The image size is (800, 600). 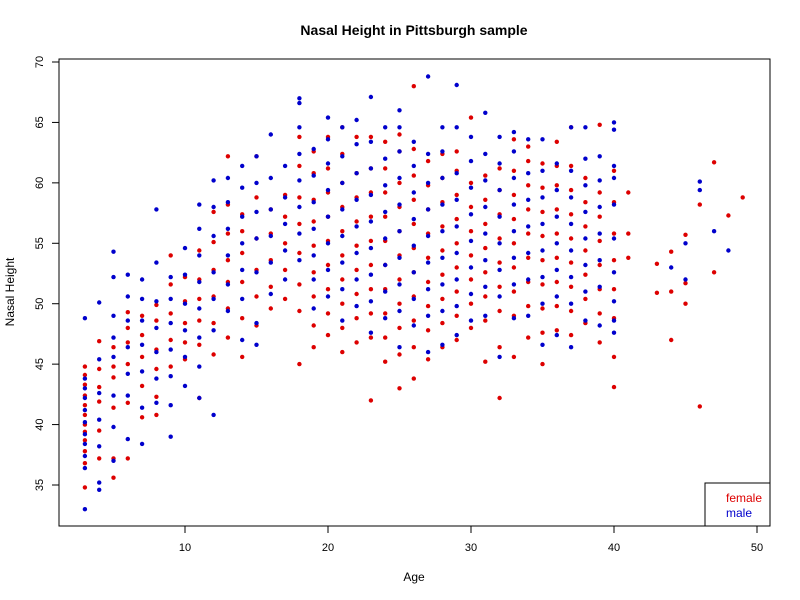 I want to click on x-tick-label: 20, so click(x=328, y=548).